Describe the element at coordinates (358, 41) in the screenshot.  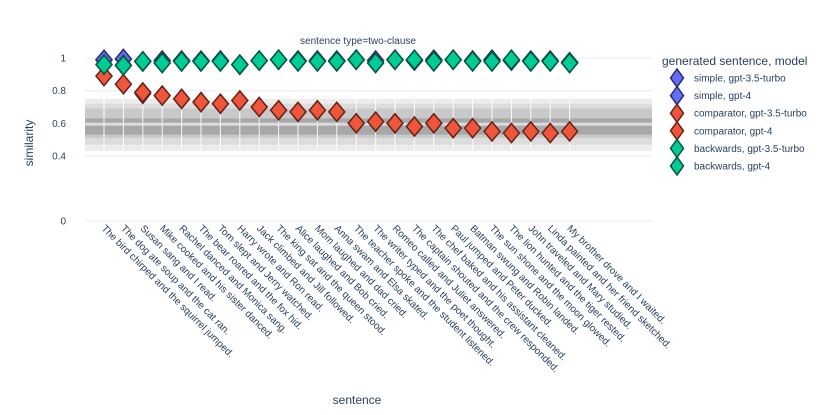
I see `facet-title: sentence type=two-clause` at that location.